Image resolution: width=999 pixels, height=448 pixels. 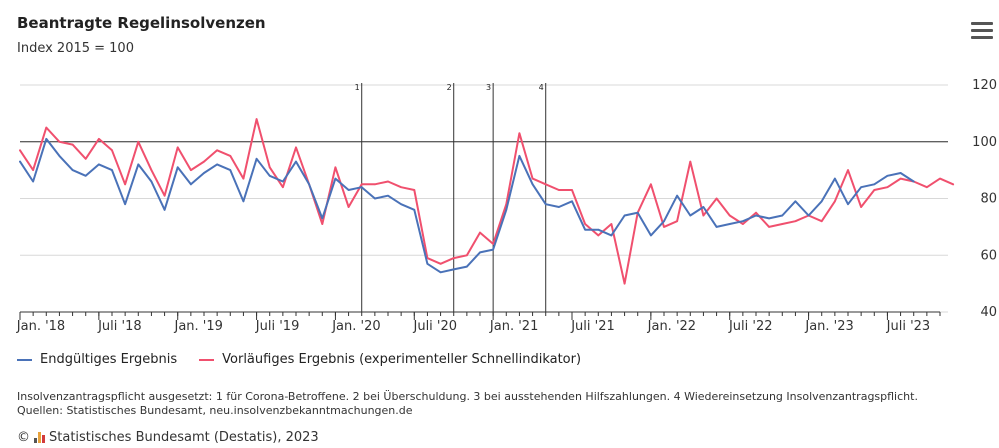 I want to click on legend-label-final: Endgültiges Ergebnis, so click(x=109, y=359).